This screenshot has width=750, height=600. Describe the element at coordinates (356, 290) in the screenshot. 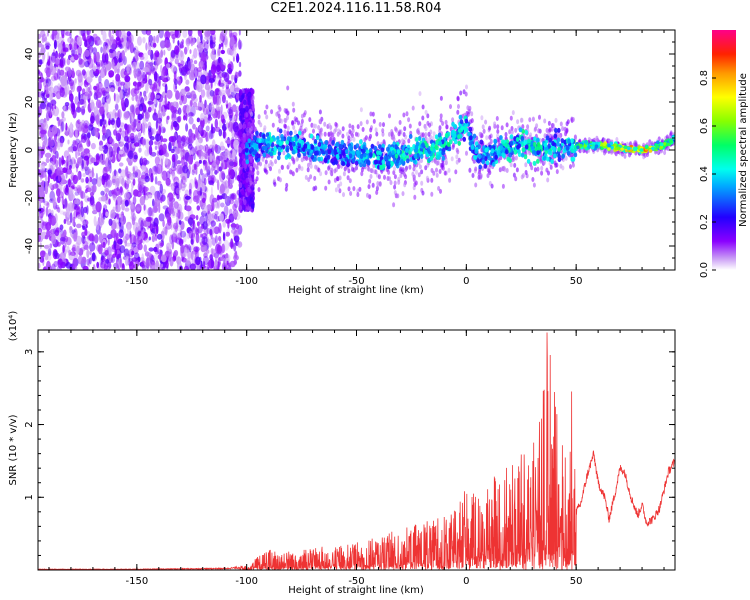

I see `spectrogram-x-axis-label: Height of straight line (km)` at that location.